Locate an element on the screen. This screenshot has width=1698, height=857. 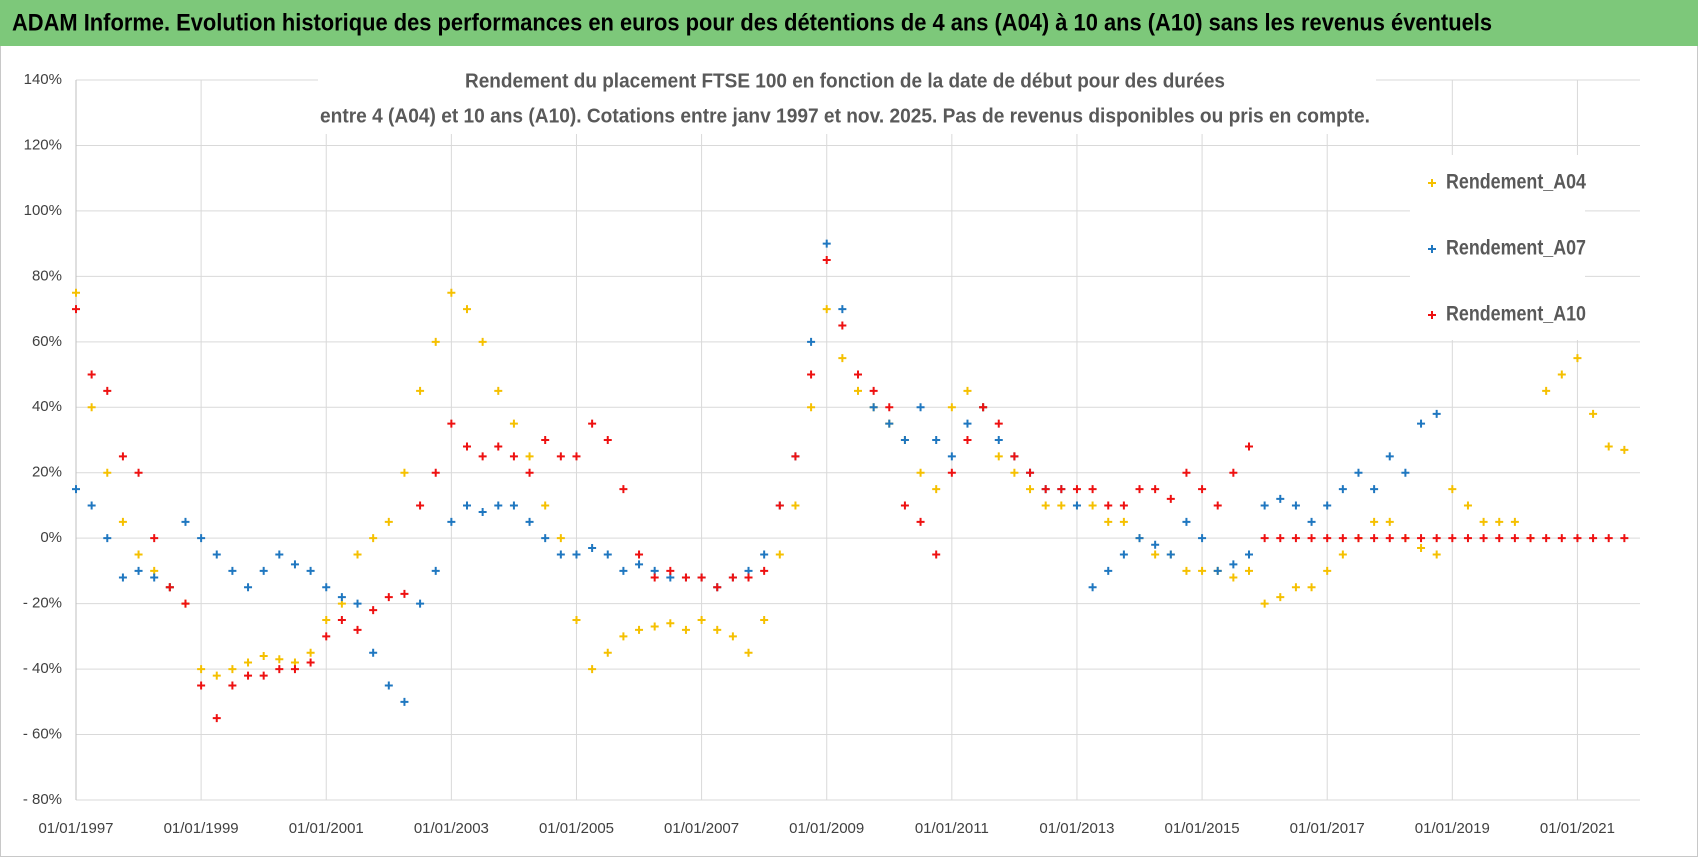
x-tick-label: 01/01/2007 is located at coordinates (701, 828).